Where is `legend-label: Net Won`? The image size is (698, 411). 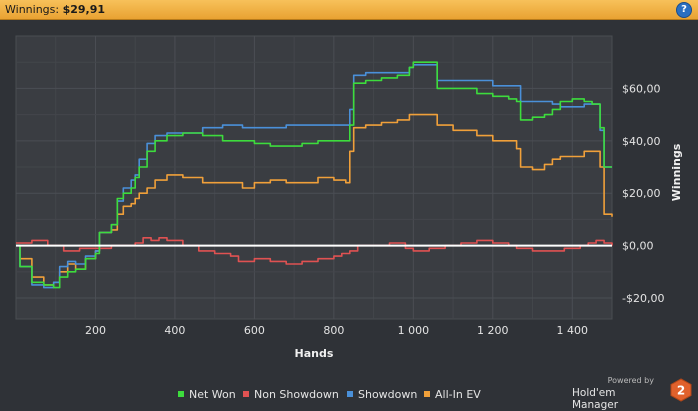 legend-label: Net Won is located at coordinates (212, 394).